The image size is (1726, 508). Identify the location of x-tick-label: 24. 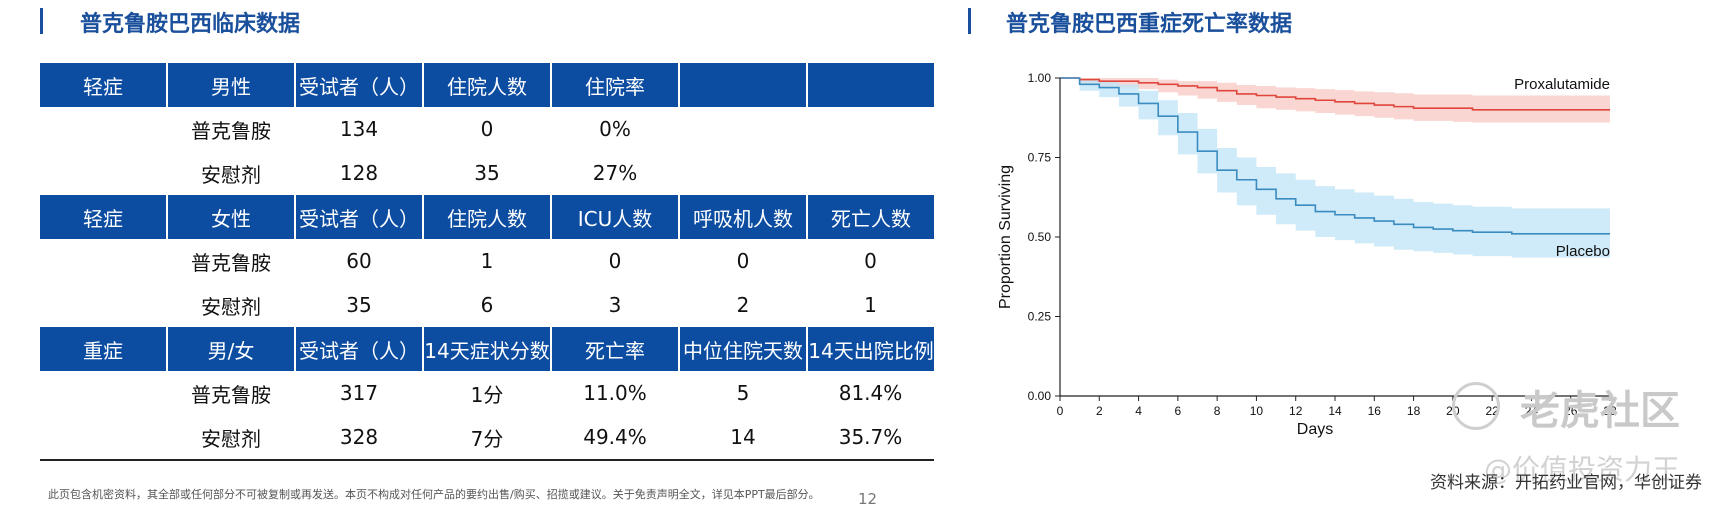
(1532, 411).